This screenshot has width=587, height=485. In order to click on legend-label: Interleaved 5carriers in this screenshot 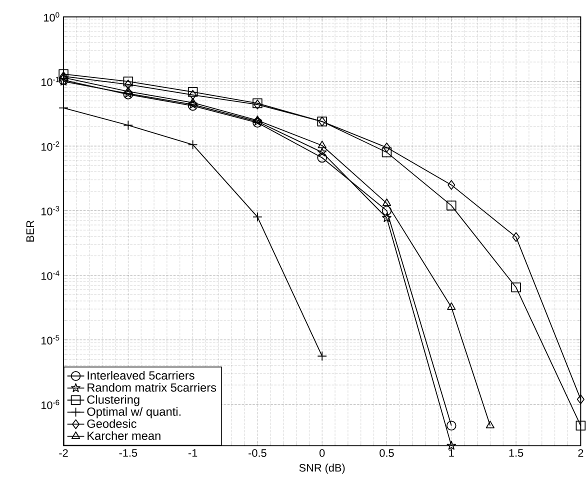, I will do `click(141, 375)`.